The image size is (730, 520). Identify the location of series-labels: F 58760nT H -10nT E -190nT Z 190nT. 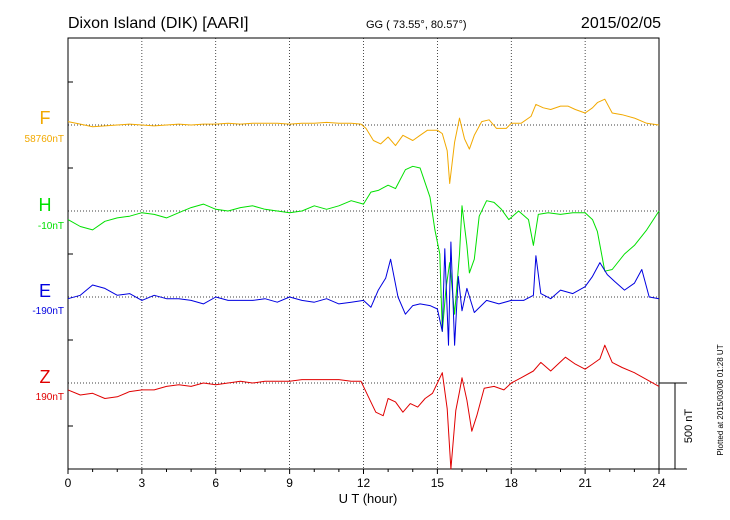
(44, 255).